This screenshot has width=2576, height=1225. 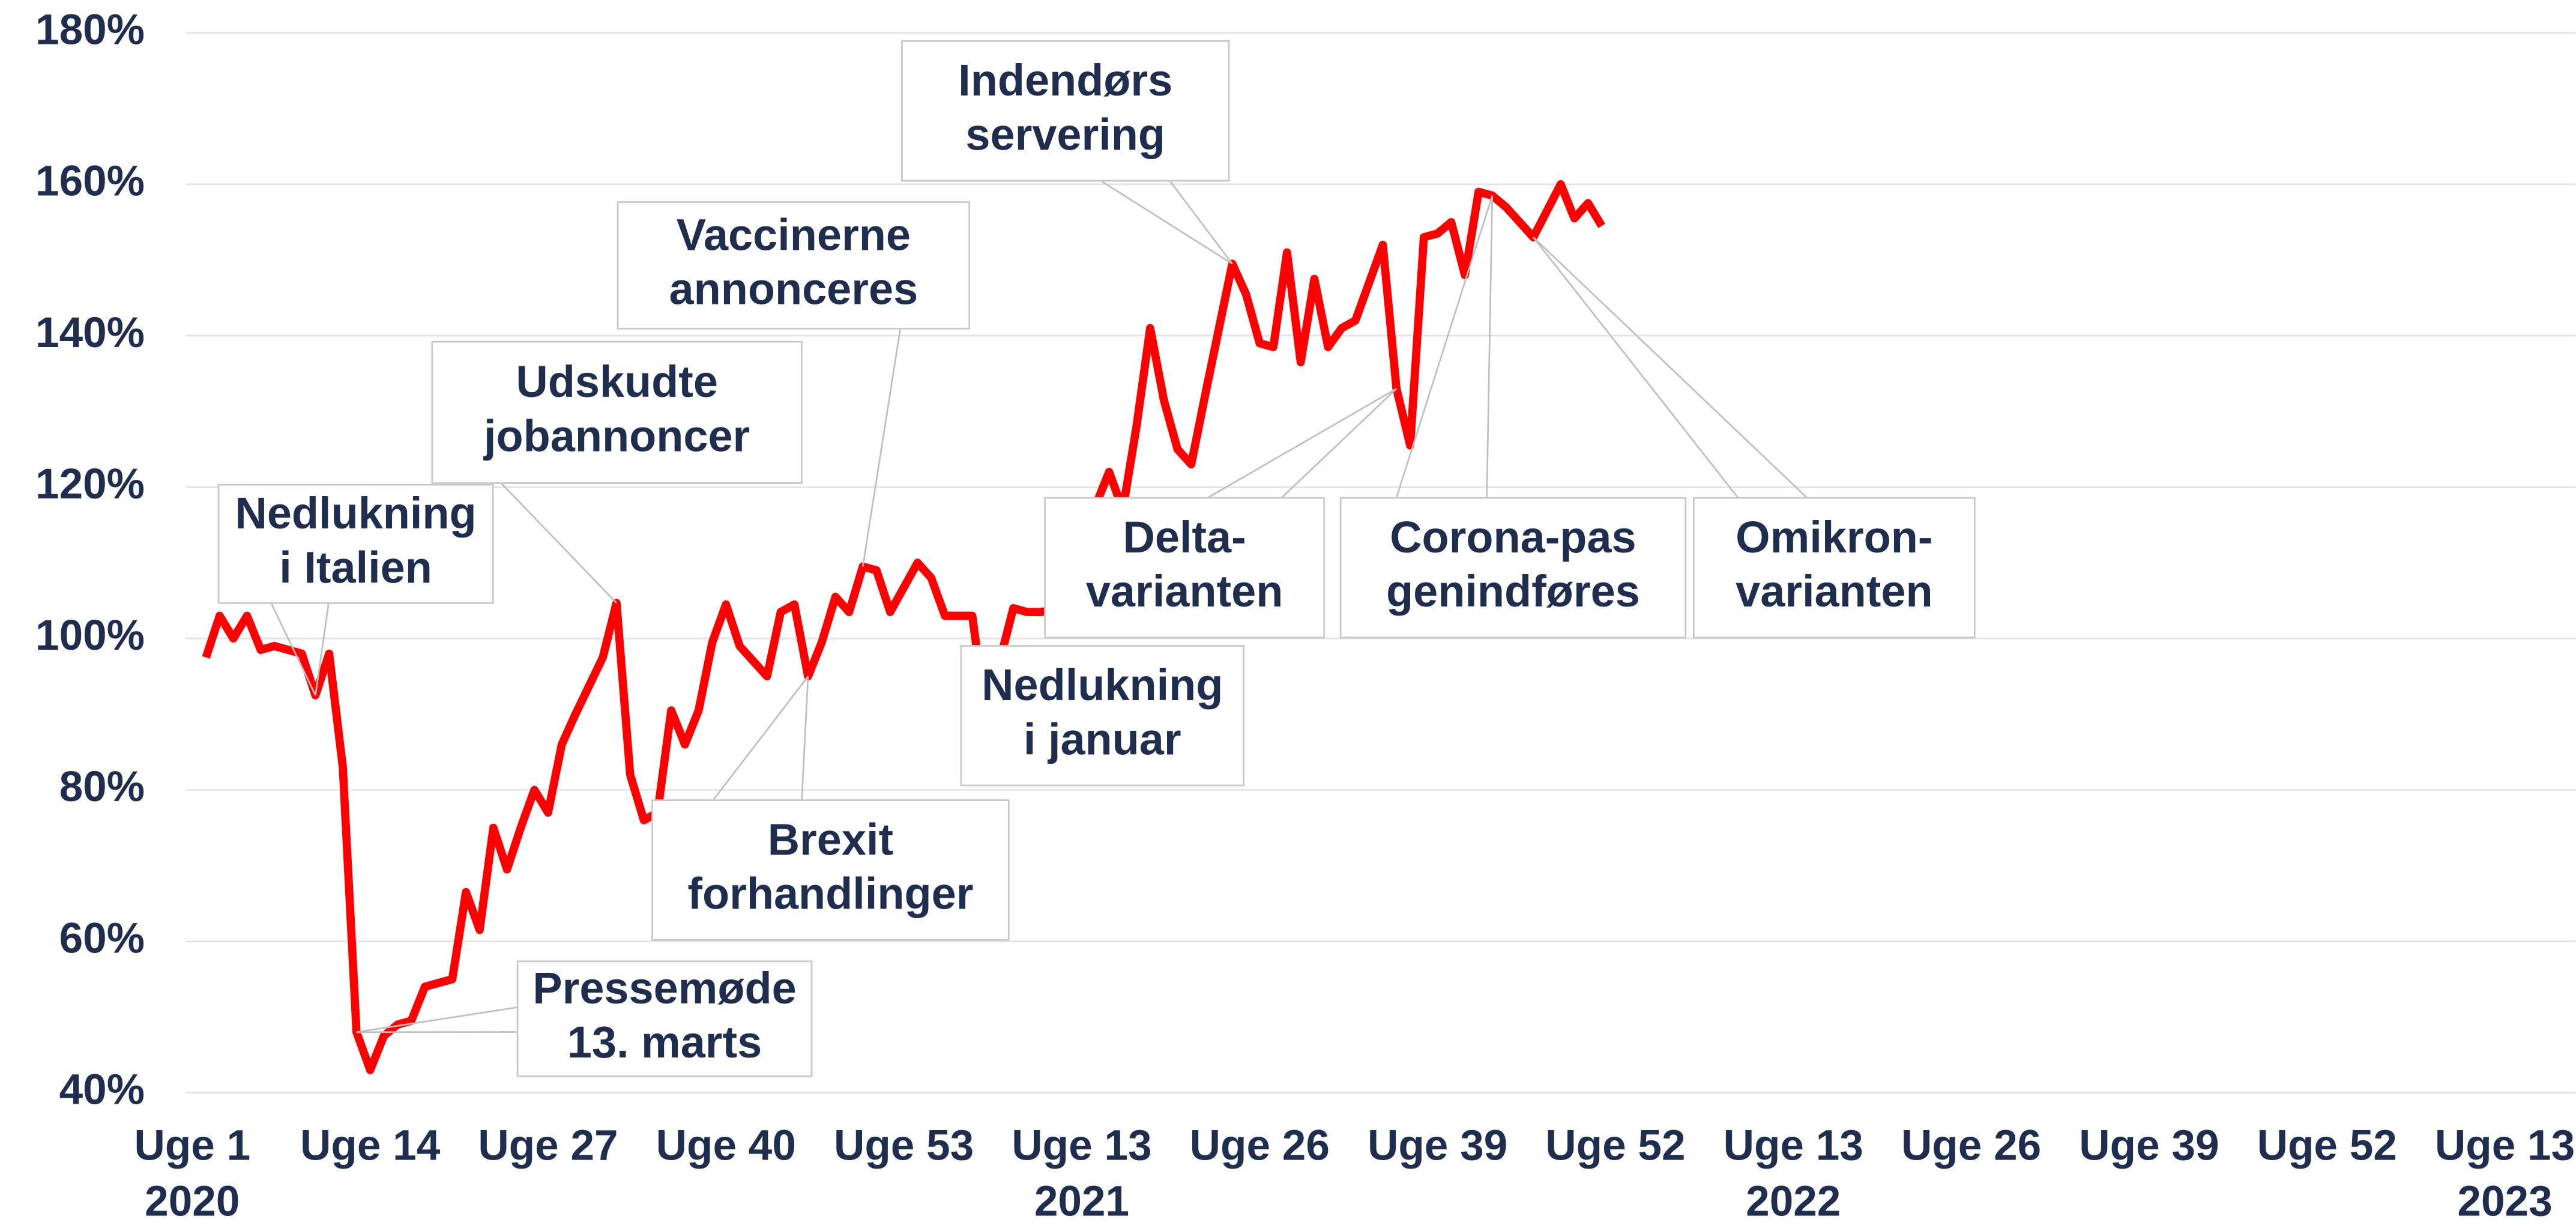 What do you see at coordinates (90, 333) in the screenshot?
I see `y-tick-label: 140%` at bounding box center [90, 333].